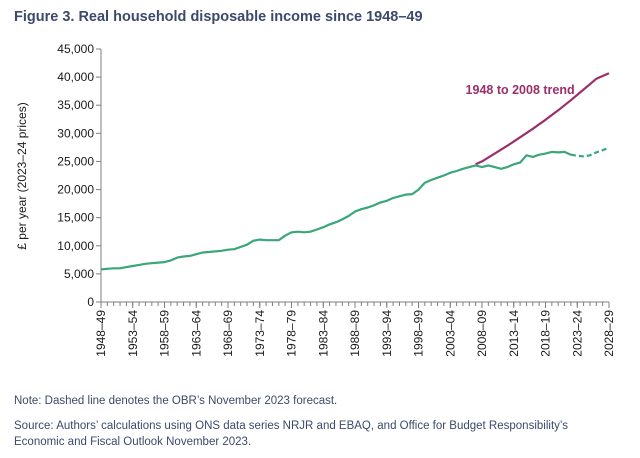 The width and height of the screenshot is (640, 458). What do you see at coordinates (165, 333) in the screenshot?
I see `x-tick-label: 1958–59` at bounding box center [165, 333].